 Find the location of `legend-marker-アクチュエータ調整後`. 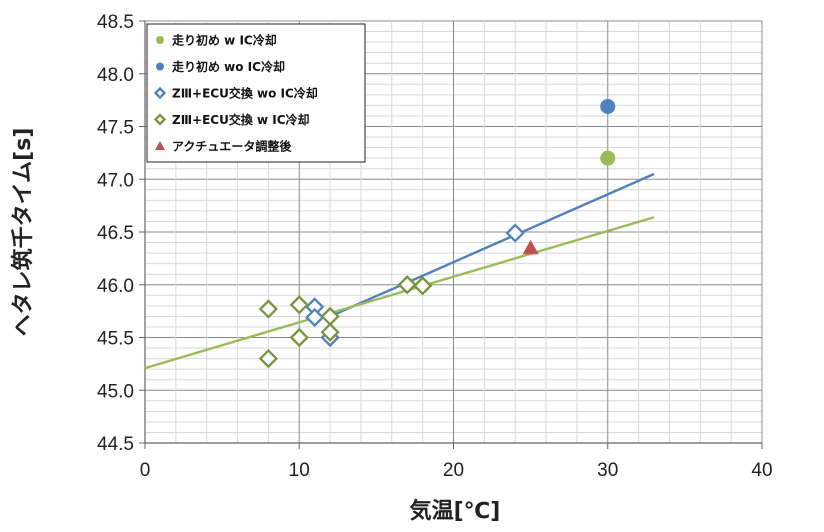

legend-marker-アクチュエータ調整後 is located at coordinates (160, 145).